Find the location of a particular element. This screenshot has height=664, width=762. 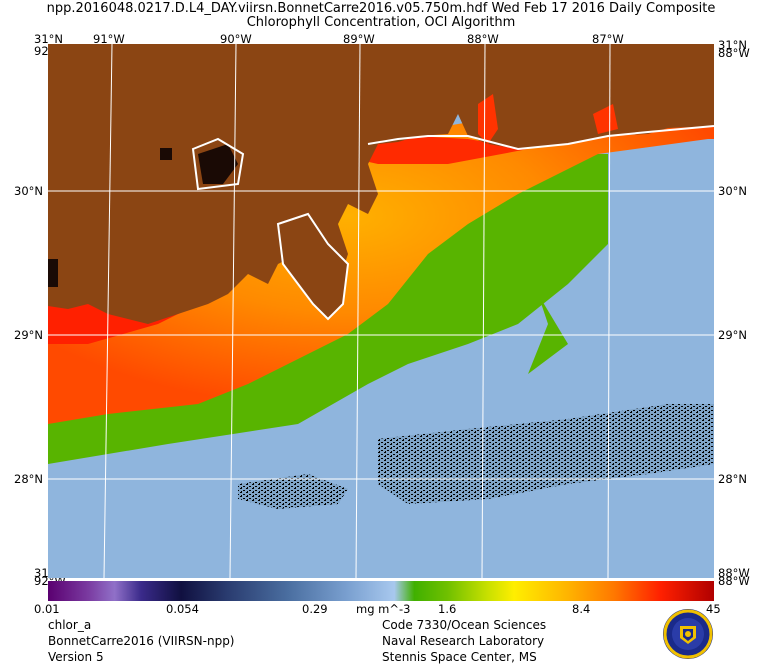

lat-right-28: 28°N is located at coordinates (732, 479).